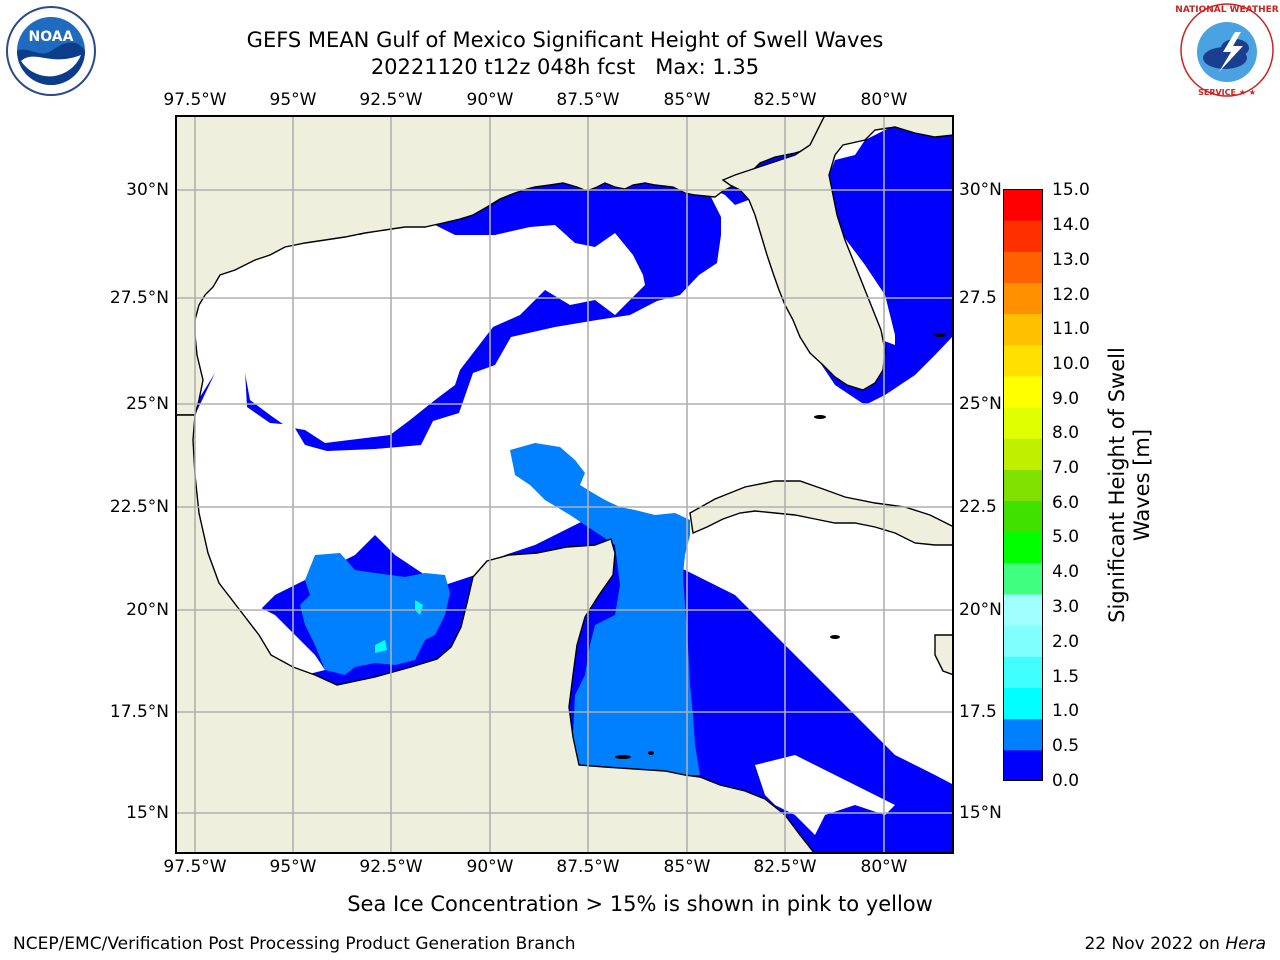  I want to click on lat-label-right: 30°N, so click(980, 190).